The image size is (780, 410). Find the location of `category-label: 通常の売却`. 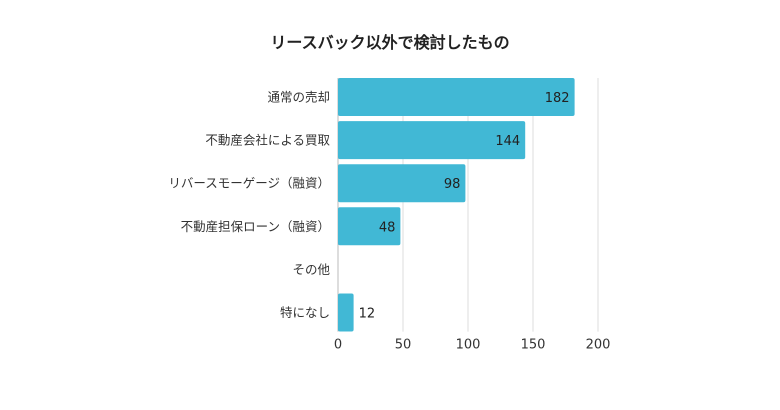

category-label: 通常の売却 is located at coordinates (298, 97).